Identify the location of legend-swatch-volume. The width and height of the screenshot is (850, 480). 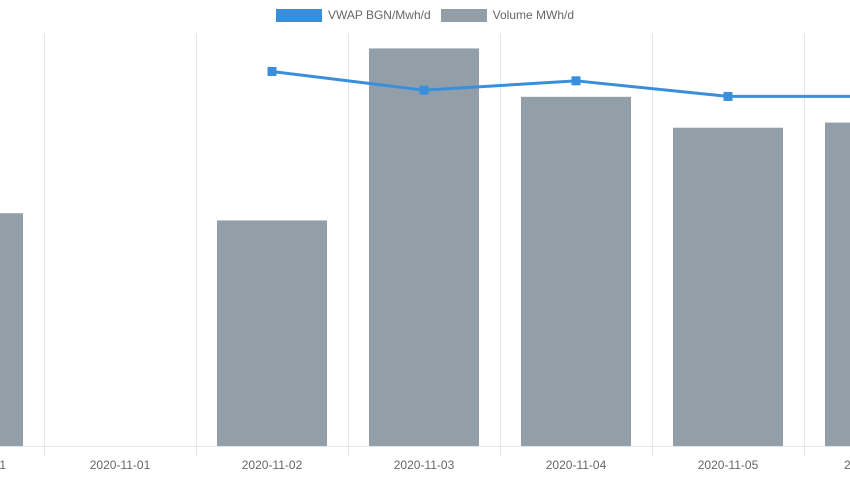
(463, 15).